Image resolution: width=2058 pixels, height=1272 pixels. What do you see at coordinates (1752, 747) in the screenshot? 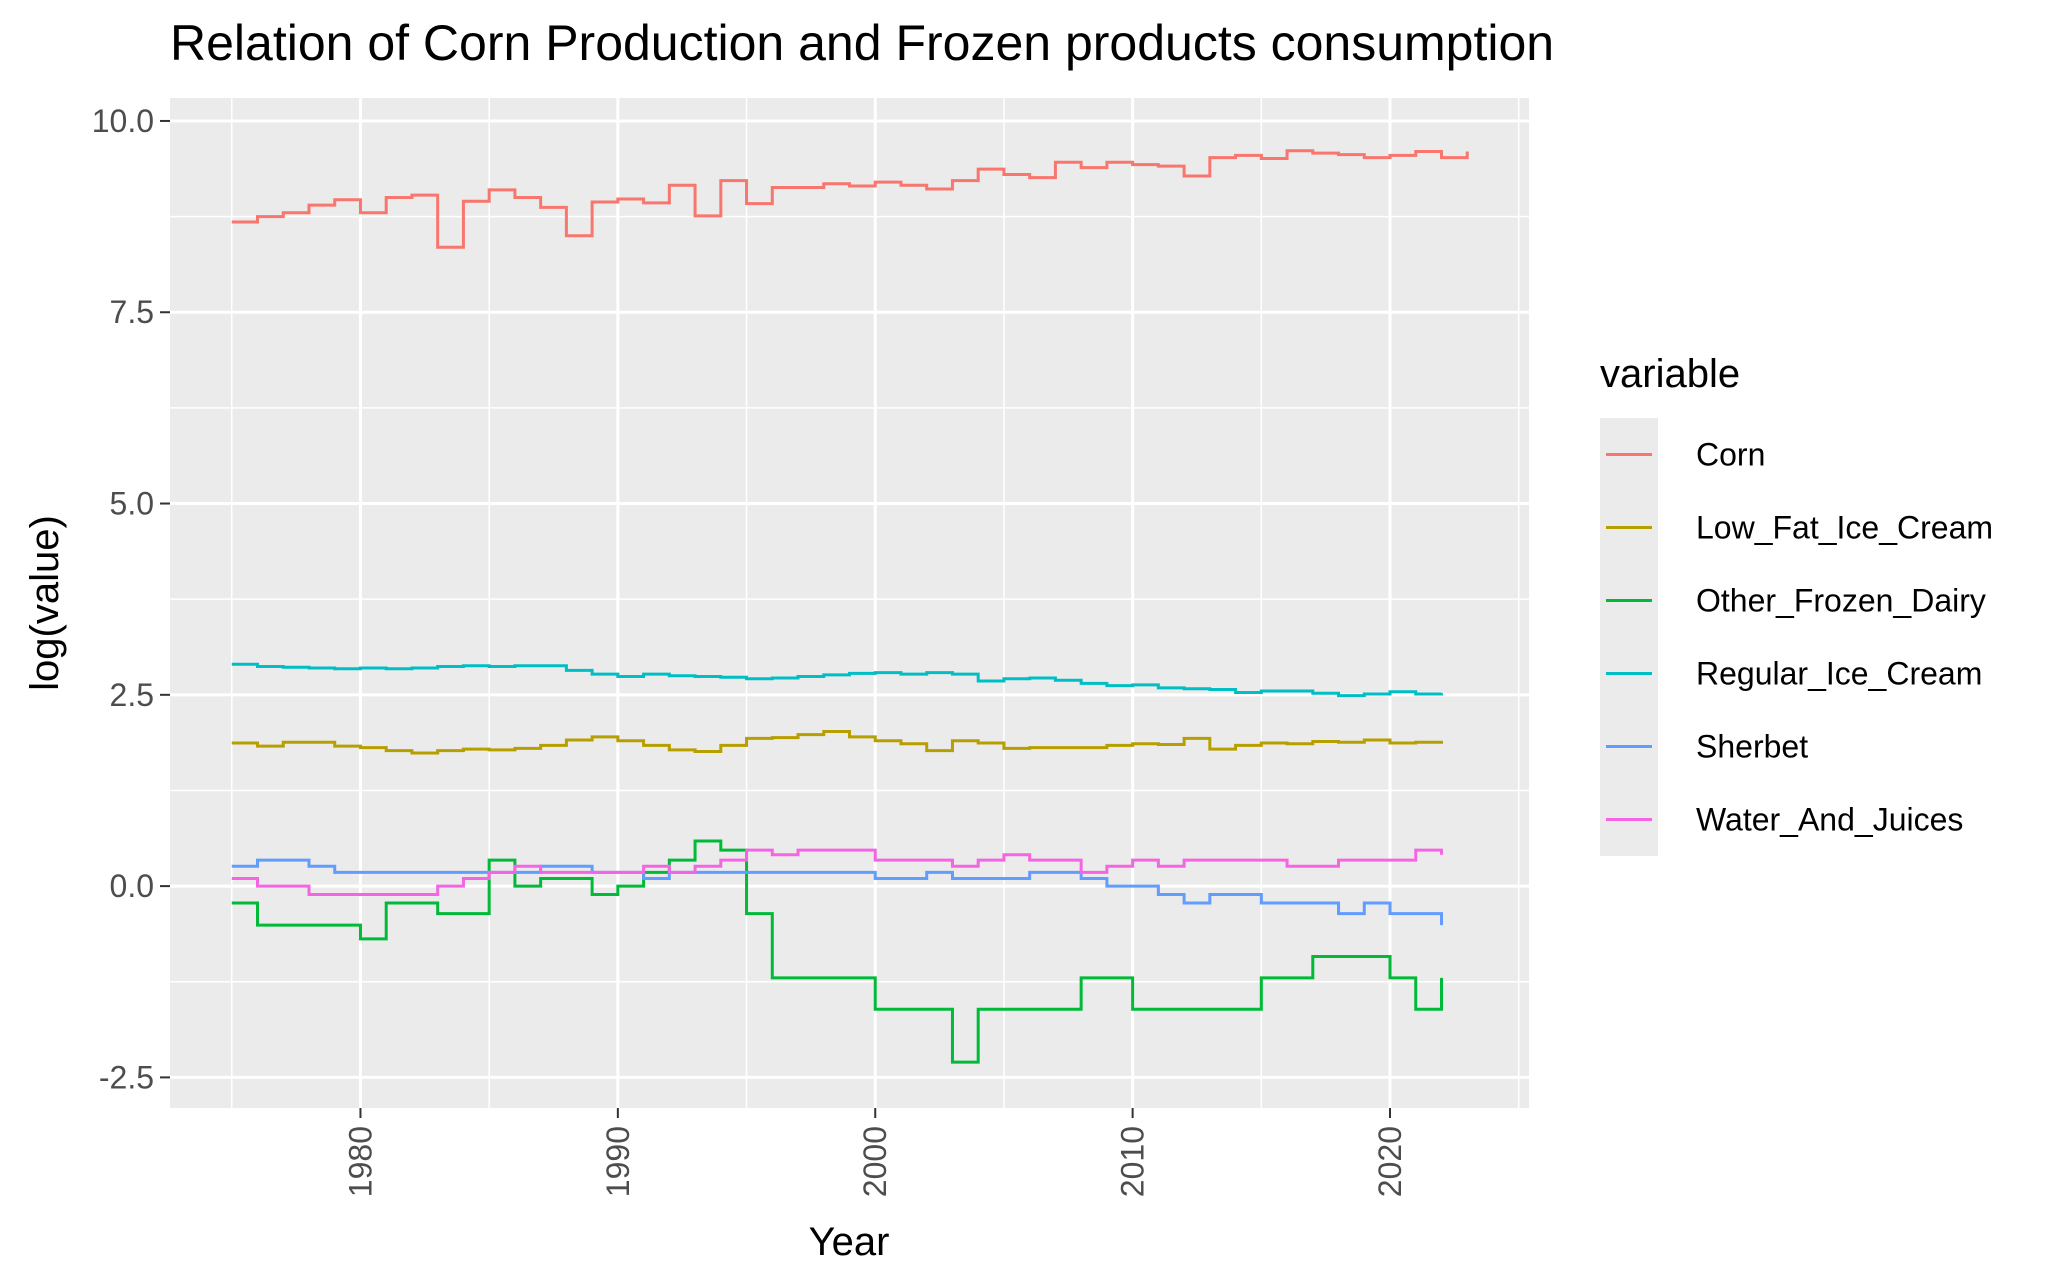
I see `legend-label-sherbet: Sherbet` at bounding box center [1752, 747].